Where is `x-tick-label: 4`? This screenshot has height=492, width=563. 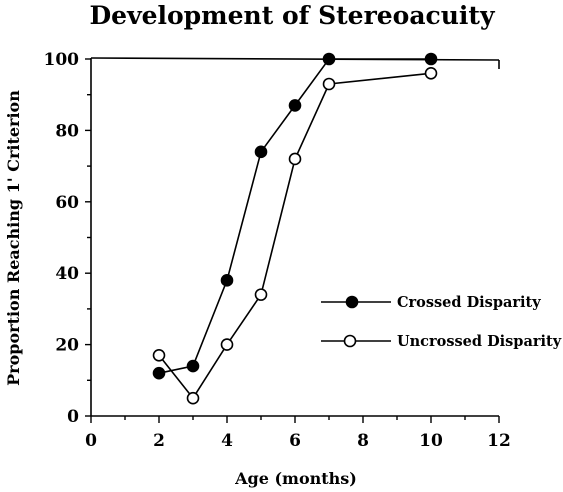
x-tick-label: 4 is located at coordinates (227, 441).